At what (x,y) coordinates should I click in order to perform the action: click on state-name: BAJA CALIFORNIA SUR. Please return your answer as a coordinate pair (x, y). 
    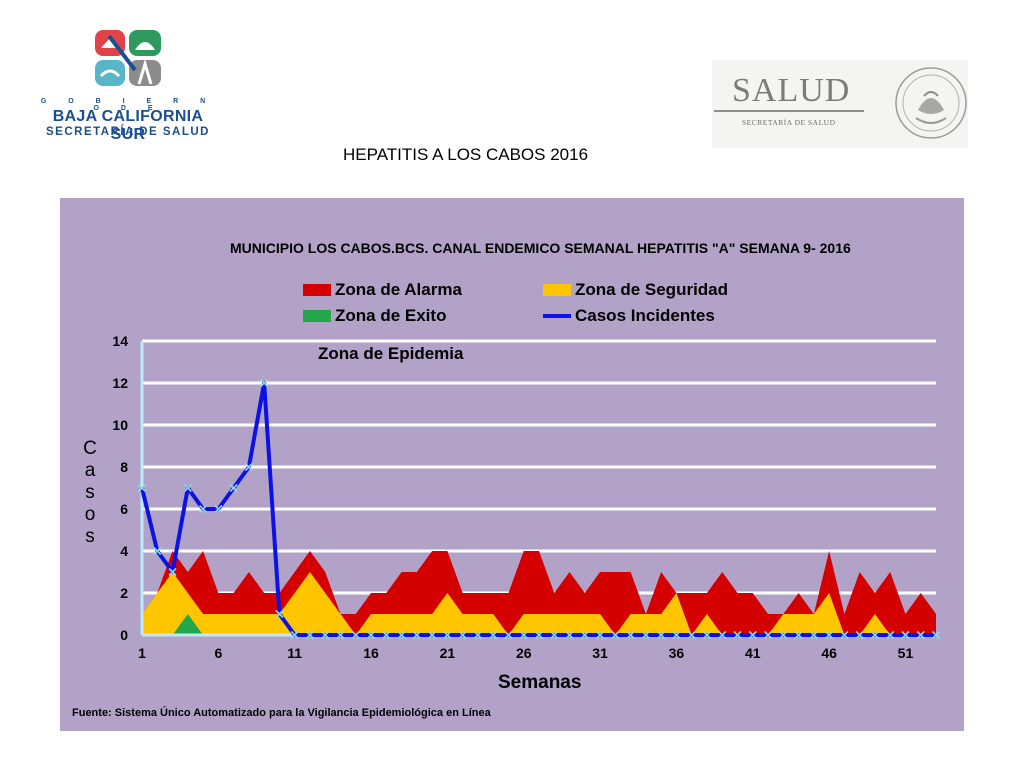
    Looking at the image, I should click on (128, 125).